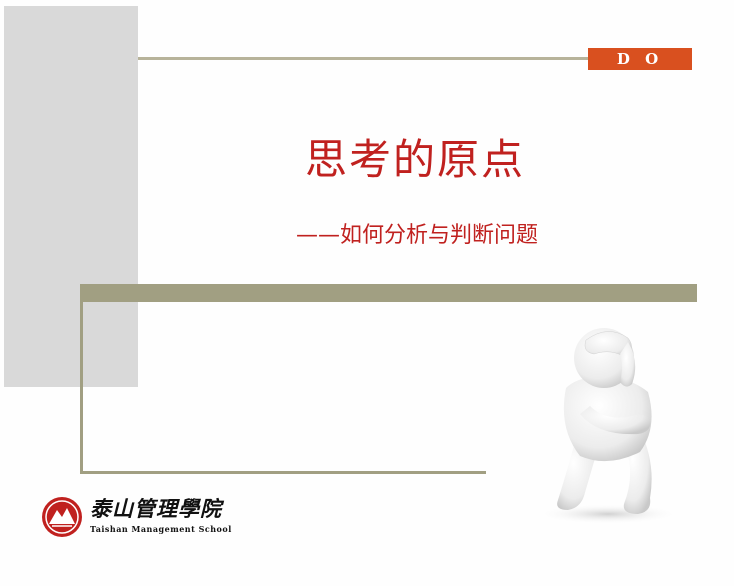 Image resolution: width=734 pixels, height=586 pixels. I want to click on section-badge: D O, so click(640, 59).